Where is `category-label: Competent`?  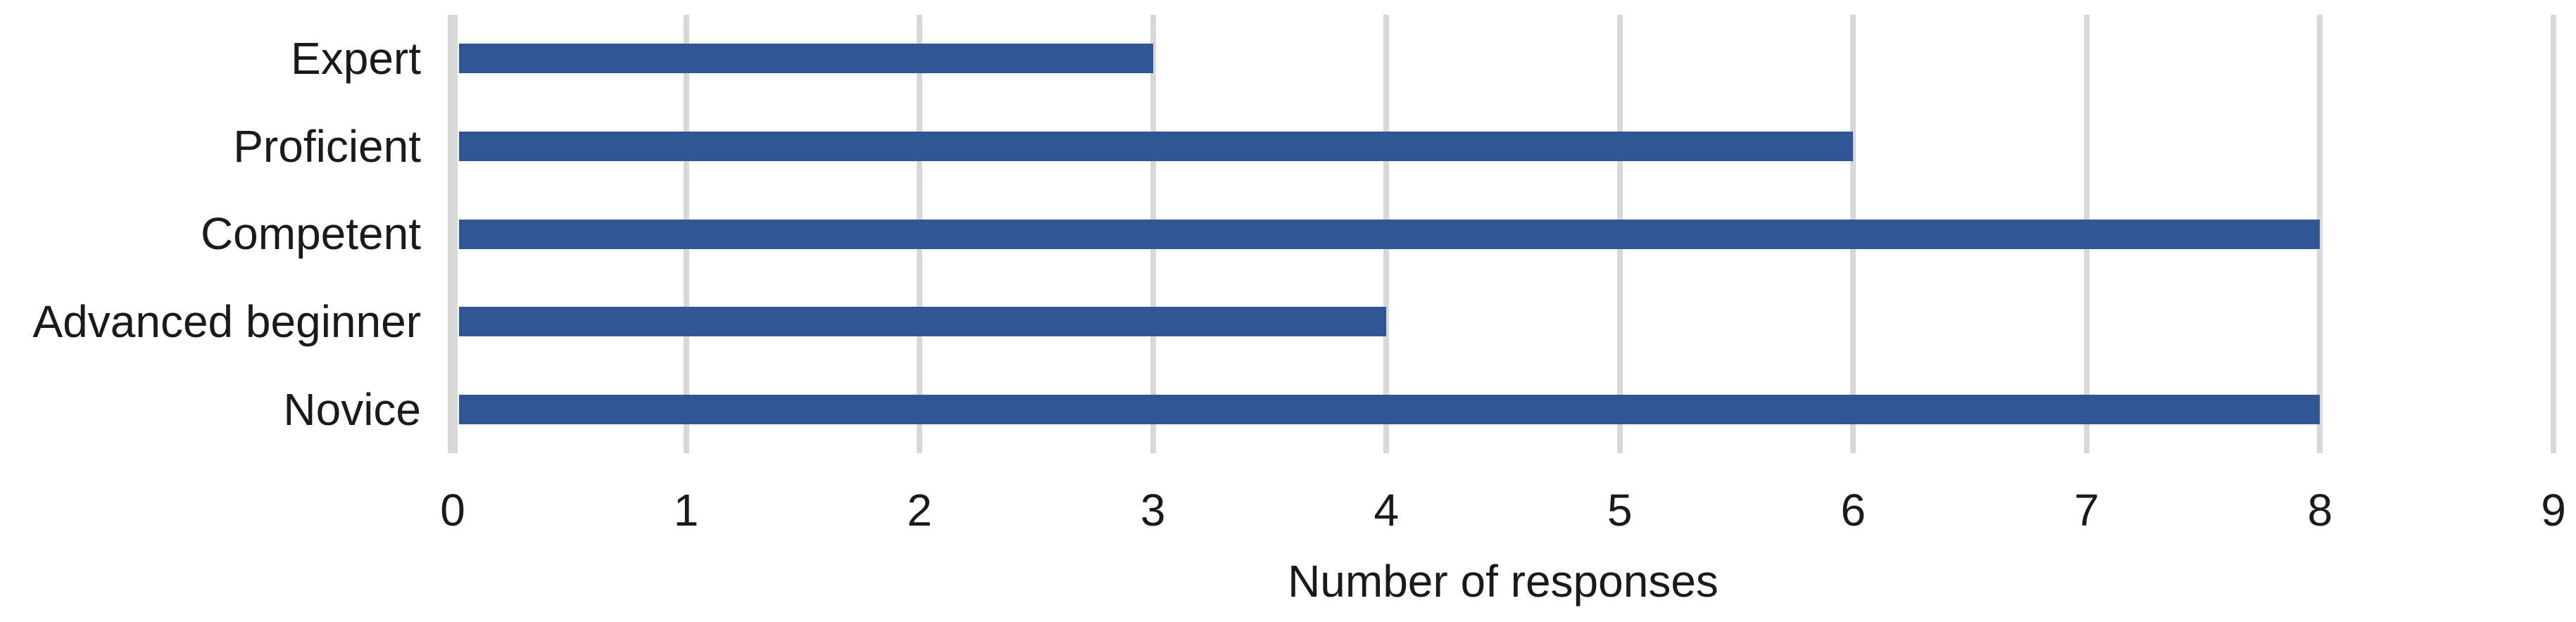
category-label: Competent is located at coordinates (311, 234).